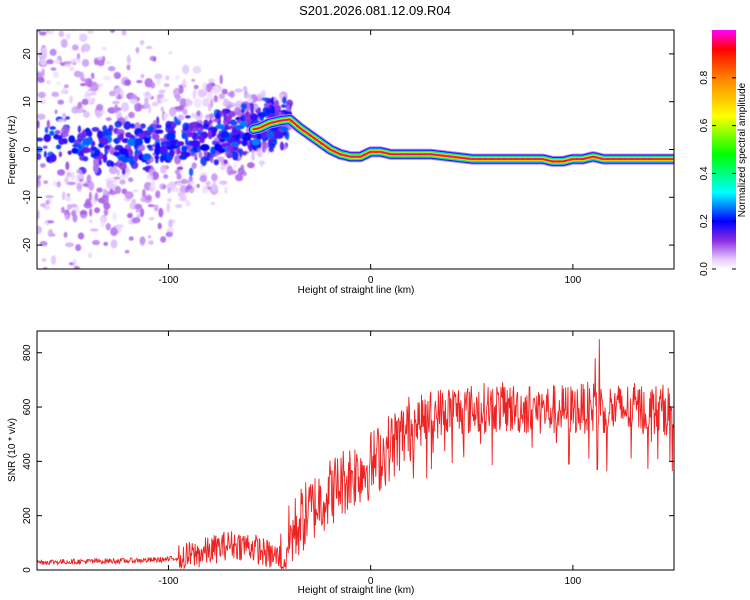  What do you see at coordinates (27, 352) in the screenshot?
I see `snr-y-tick-label: 800` at bounding box center [27, 352].